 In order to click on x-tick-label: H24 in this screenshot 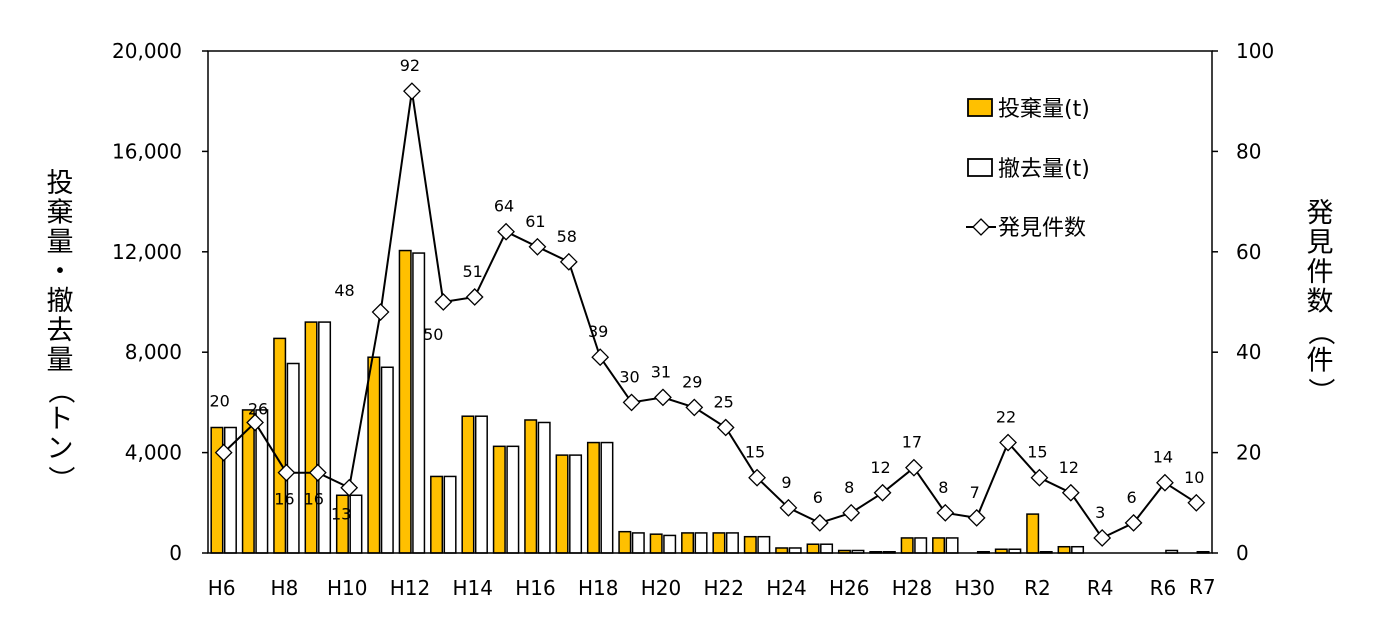, I will do `click(786, 588)`.